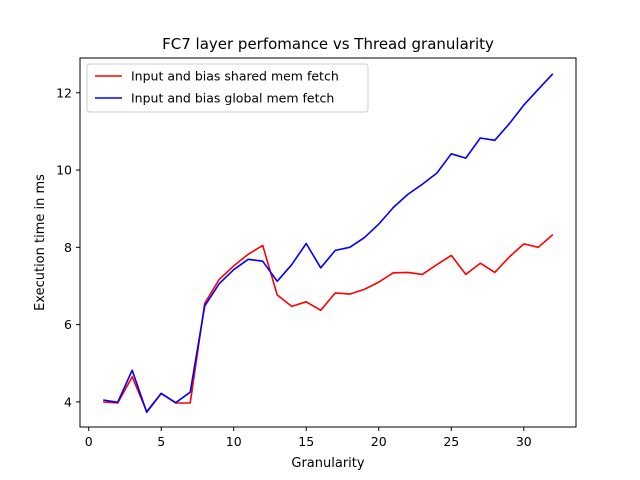 The image size is (640, 480). I want to click on x-tick-label: 25, so click(451, 441).